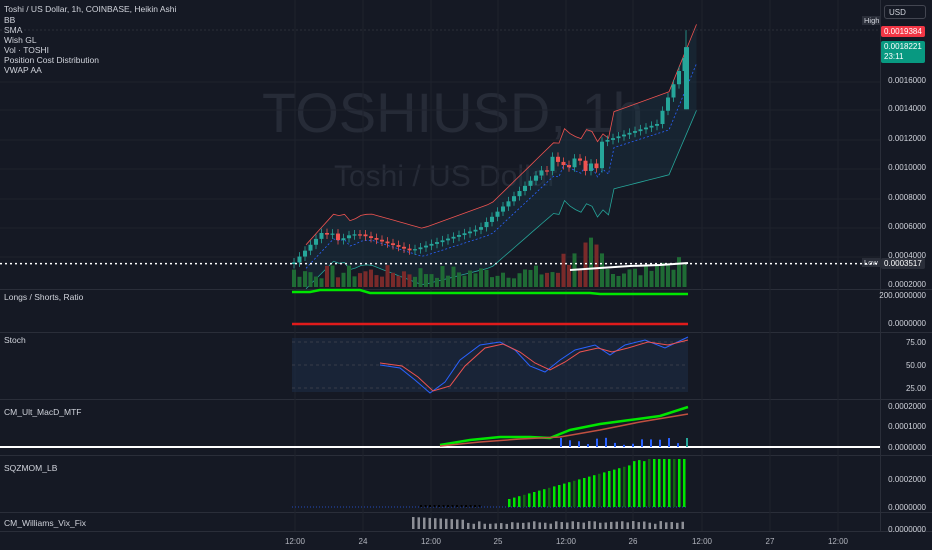  What do you see at coordinates (907, 167) in the screenshot?
I see `price-tick: 0.0010000` at bounding box center [907, 167].